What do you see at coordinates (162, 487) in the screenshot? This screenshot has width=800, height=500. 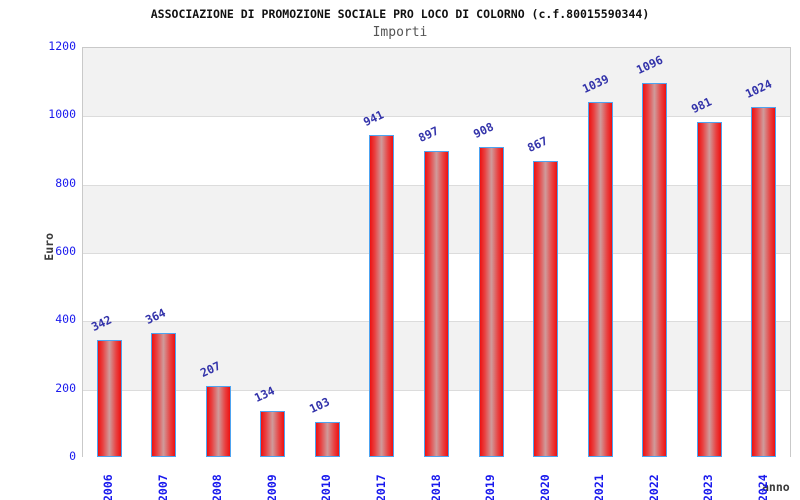 I see `x-tick-label: 2007` at bounding box center [162, 487].